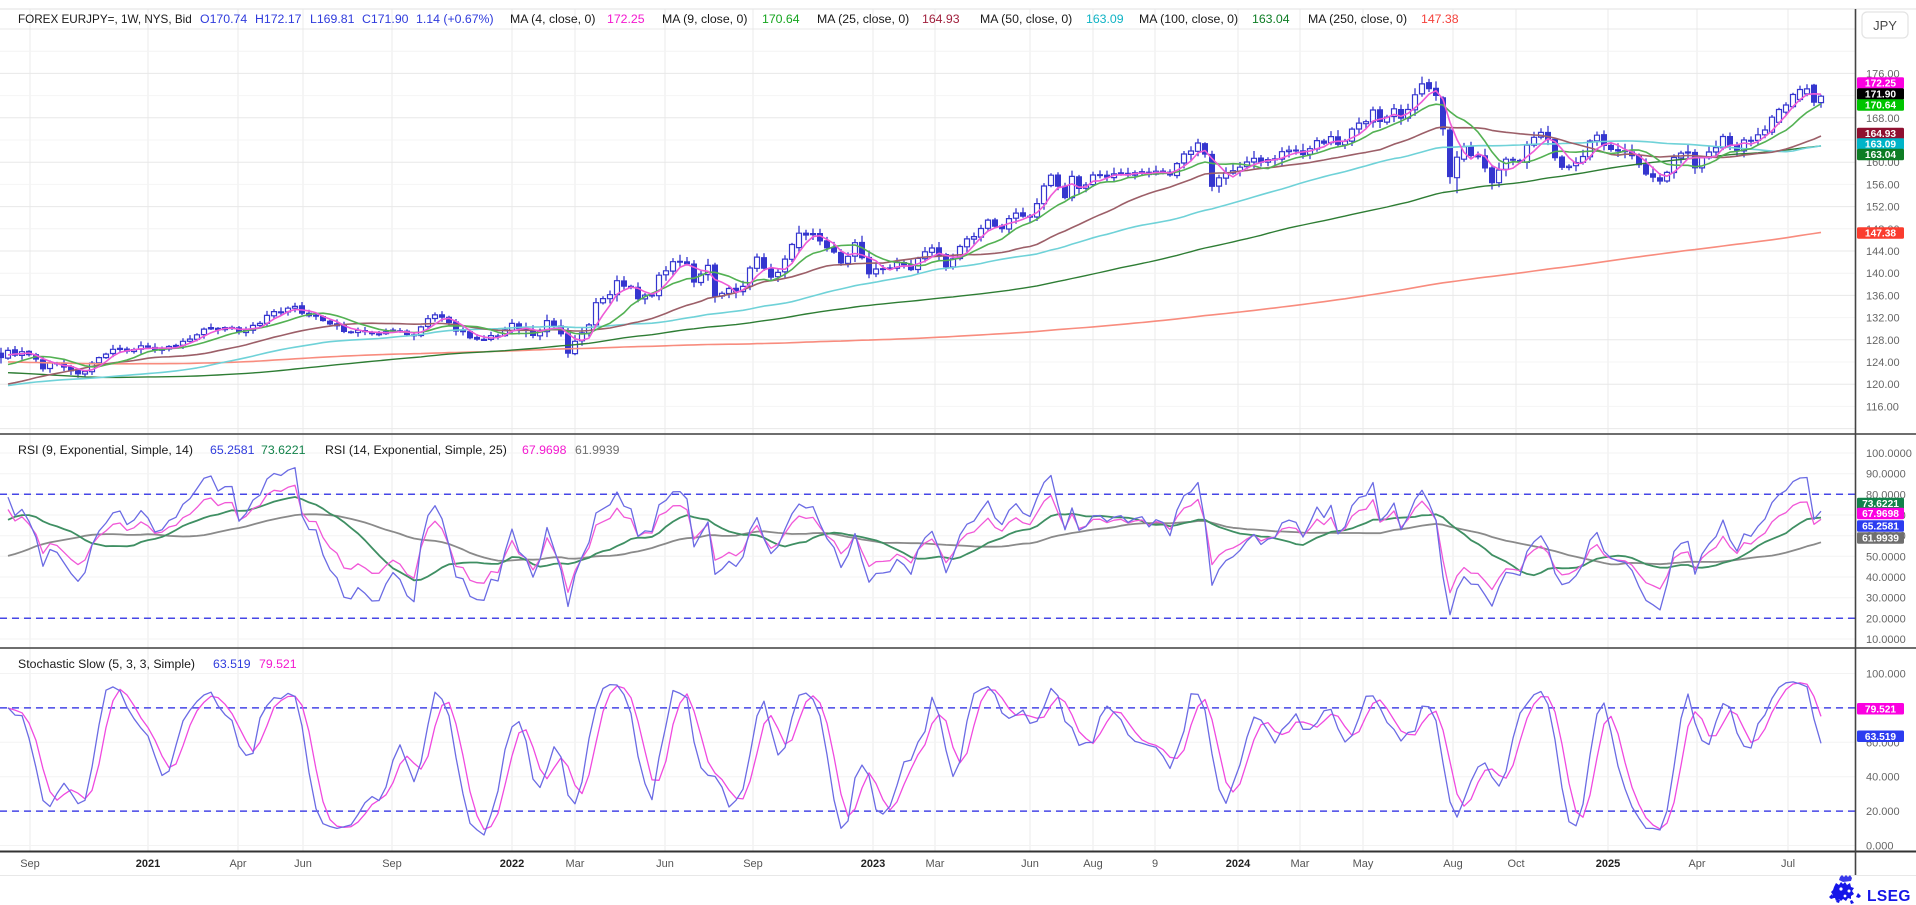 This screenshot has height=905, width=1916. I want to click on svg-text: H172.17, so click(278, 19).